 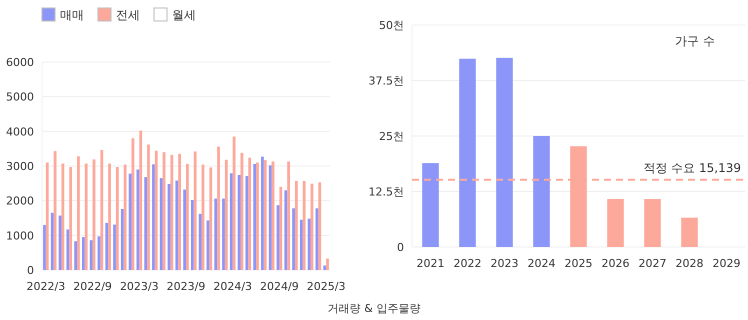 What do you see at coordinates (391, 25) in the screenshot?
I see `y-tick-label: 50천` at bounding box center [391, 25].